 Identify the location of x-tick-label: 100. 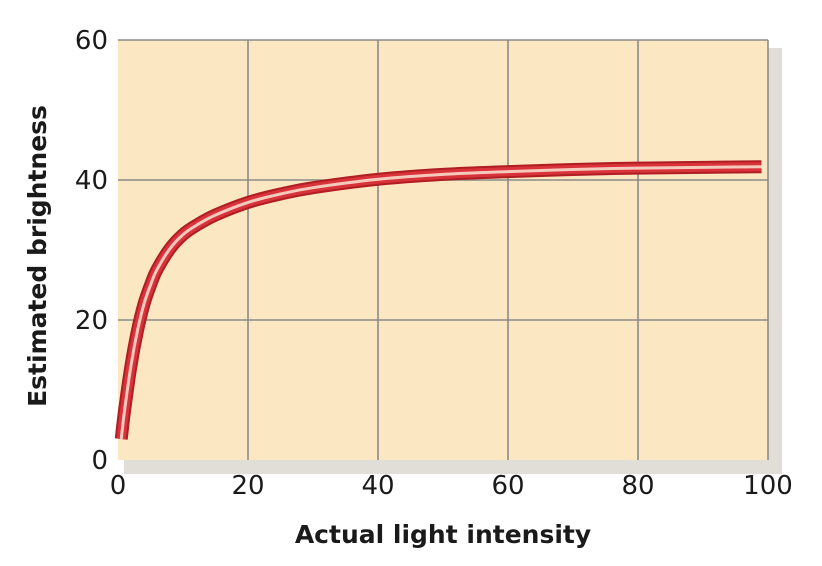
(768, 486).